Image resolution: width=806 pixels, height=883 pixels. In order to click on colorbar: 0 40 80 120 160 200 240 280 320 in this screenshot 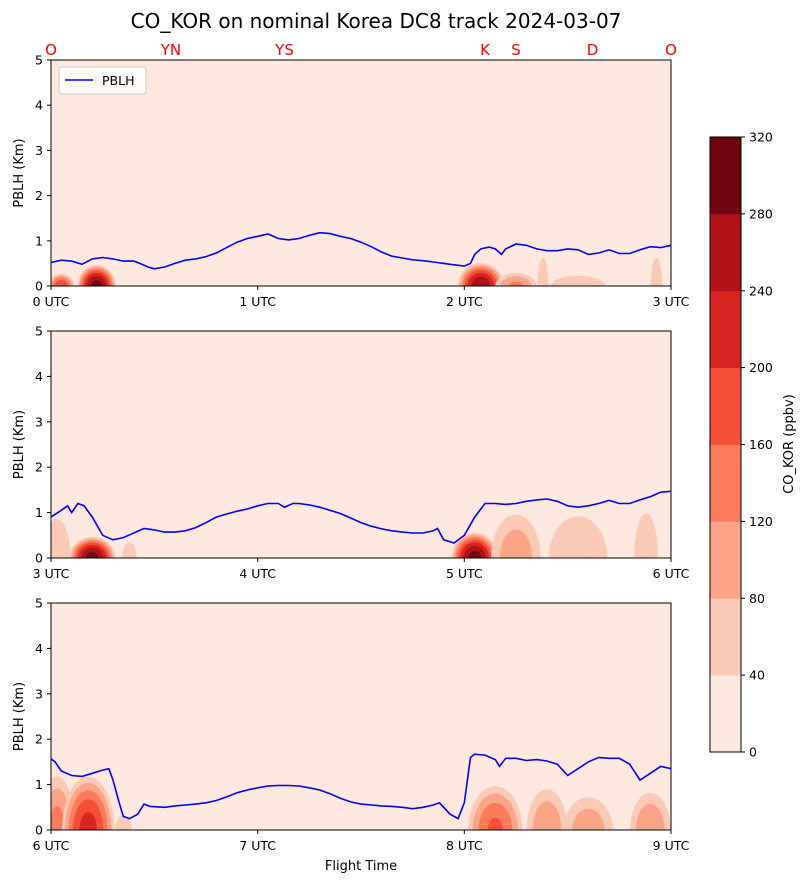, I will do `click(741, 445)`.